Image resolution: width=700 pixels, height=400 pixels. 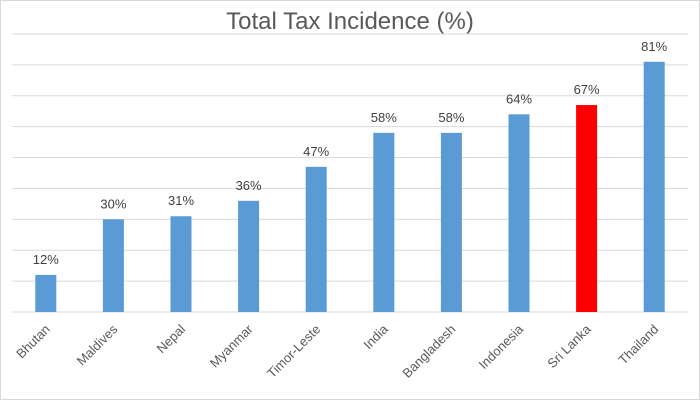 What do you see at coordinates (97, 344) in the screenshot?
I see `x-tick-label: Maldives` at bounding box center [97, 344].